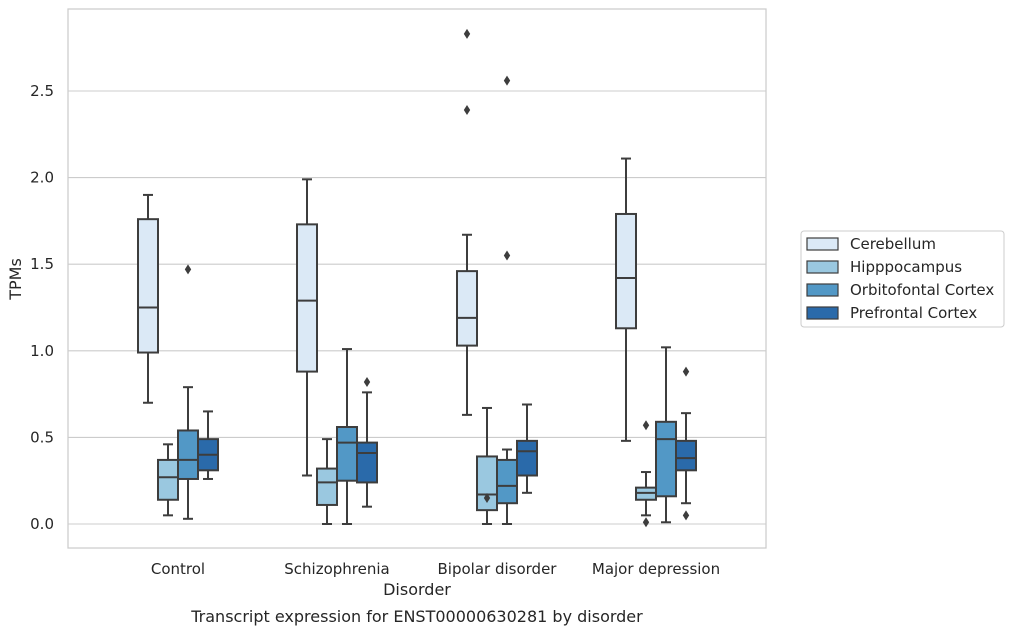  Describe the element at coordinates (417, 589) in the screenshot. I see `x-axis-label: Disorder` at that location.